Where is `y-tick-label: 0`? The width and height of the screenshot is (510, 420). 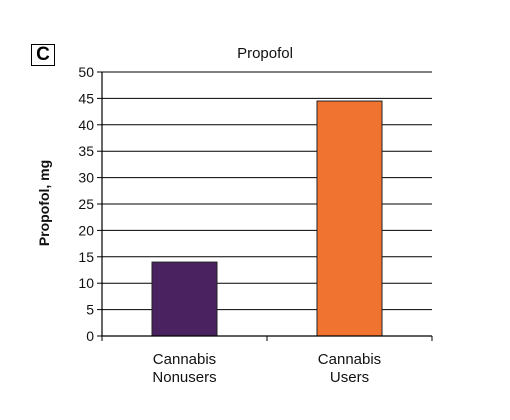
y-tick-label: 0 is located at coordinates (90, 336).